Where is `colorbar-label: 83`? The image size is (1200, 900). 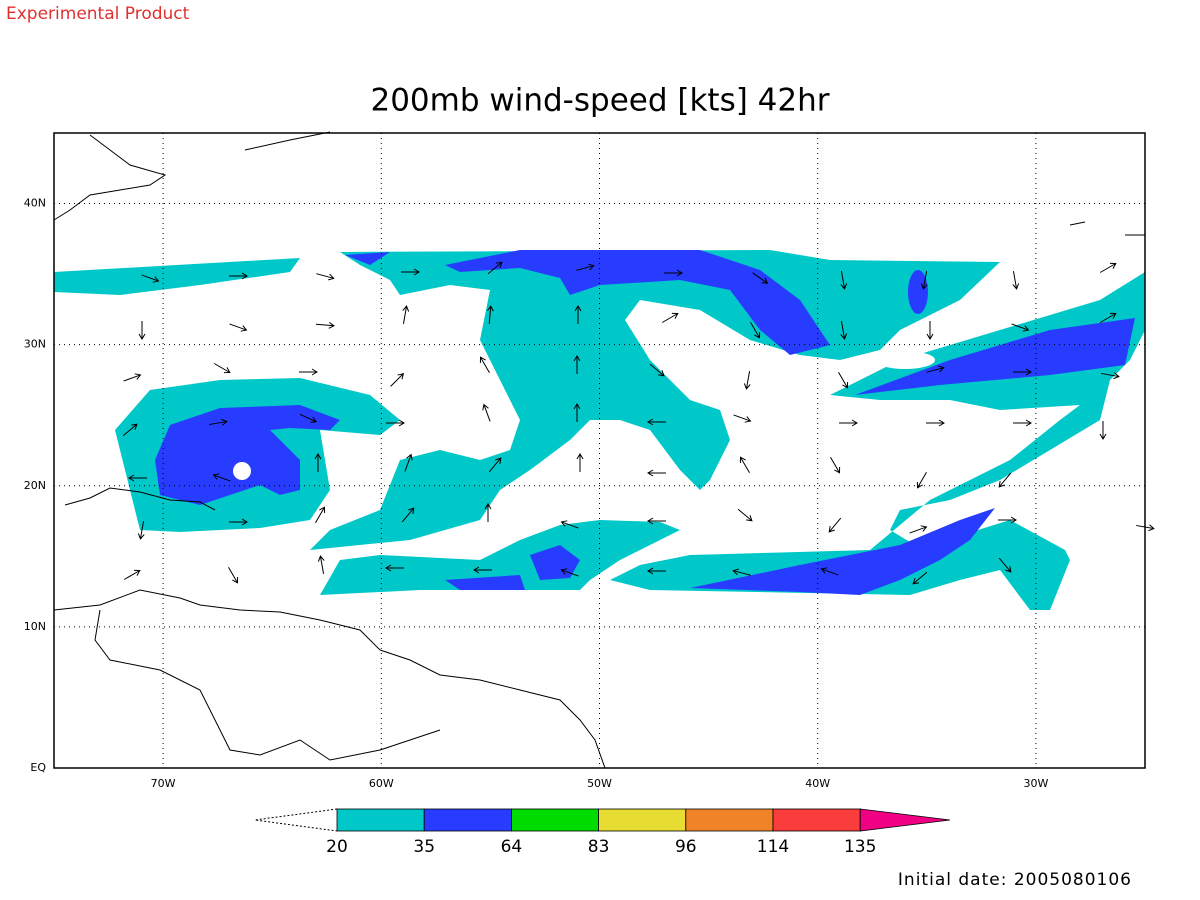
colorbar-label: 83 is located at coordinates (599, 847).